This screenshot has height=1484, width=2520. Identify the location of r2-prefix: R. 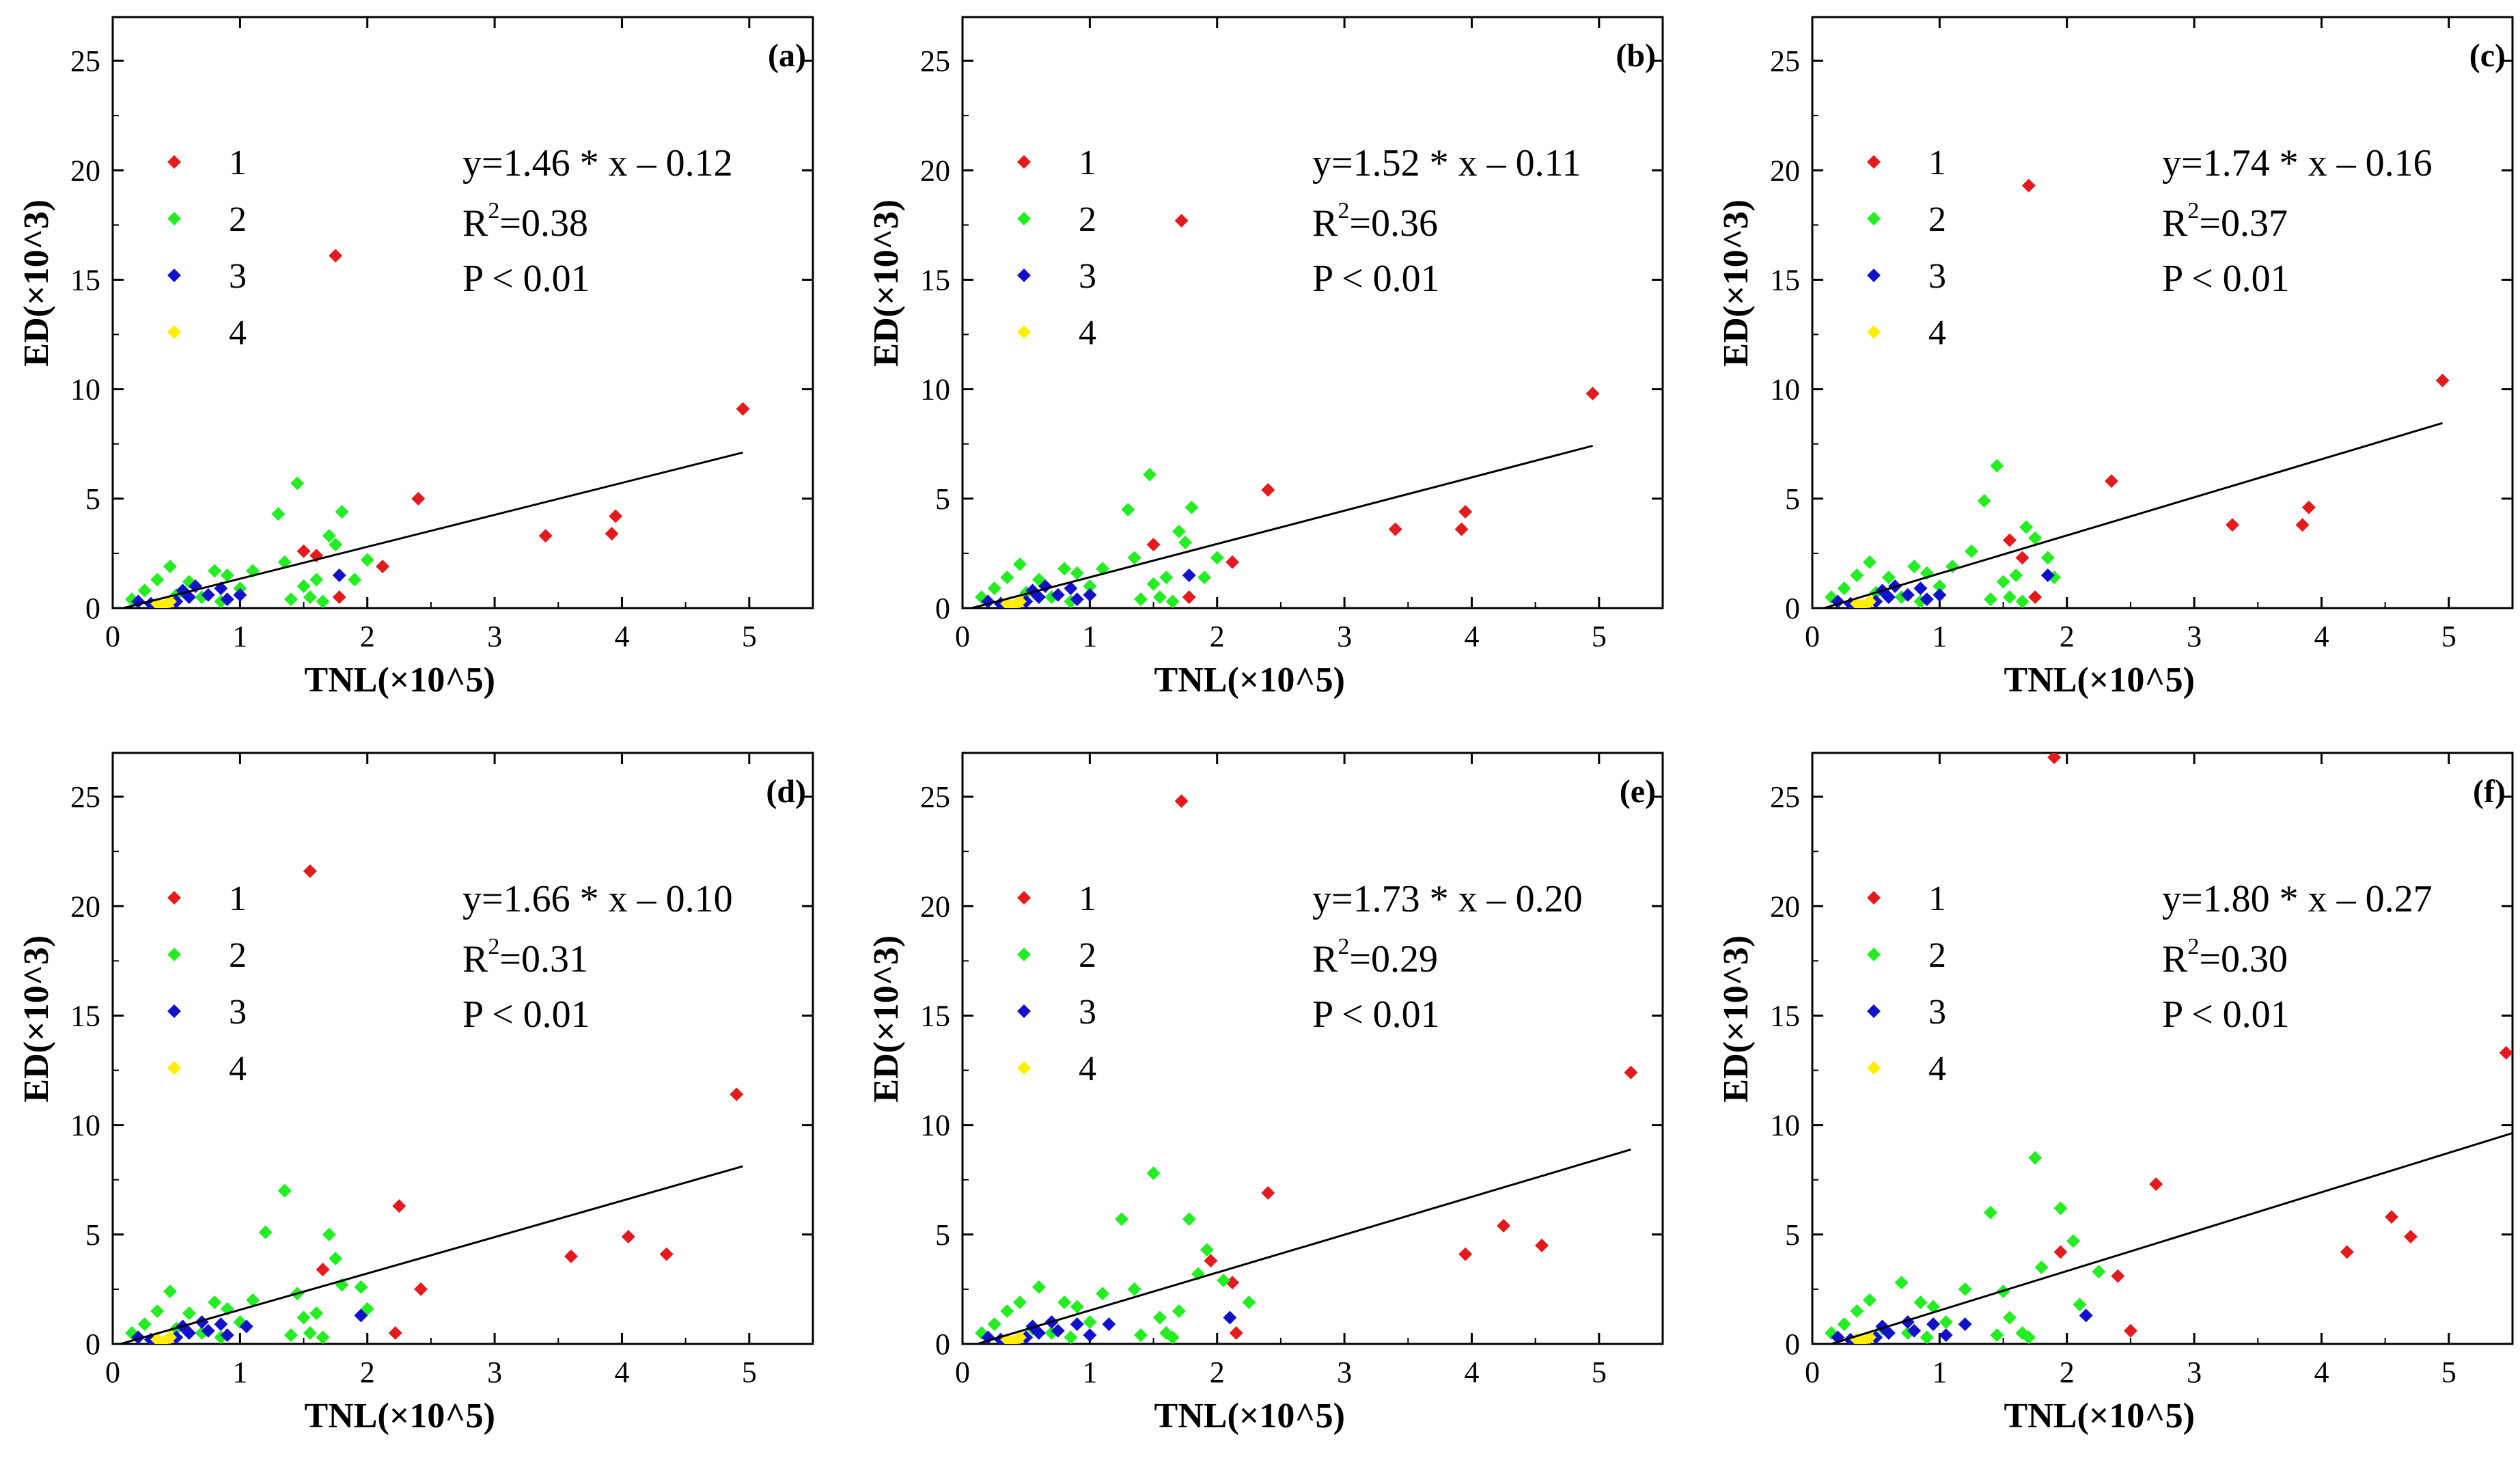
(2175, 959).